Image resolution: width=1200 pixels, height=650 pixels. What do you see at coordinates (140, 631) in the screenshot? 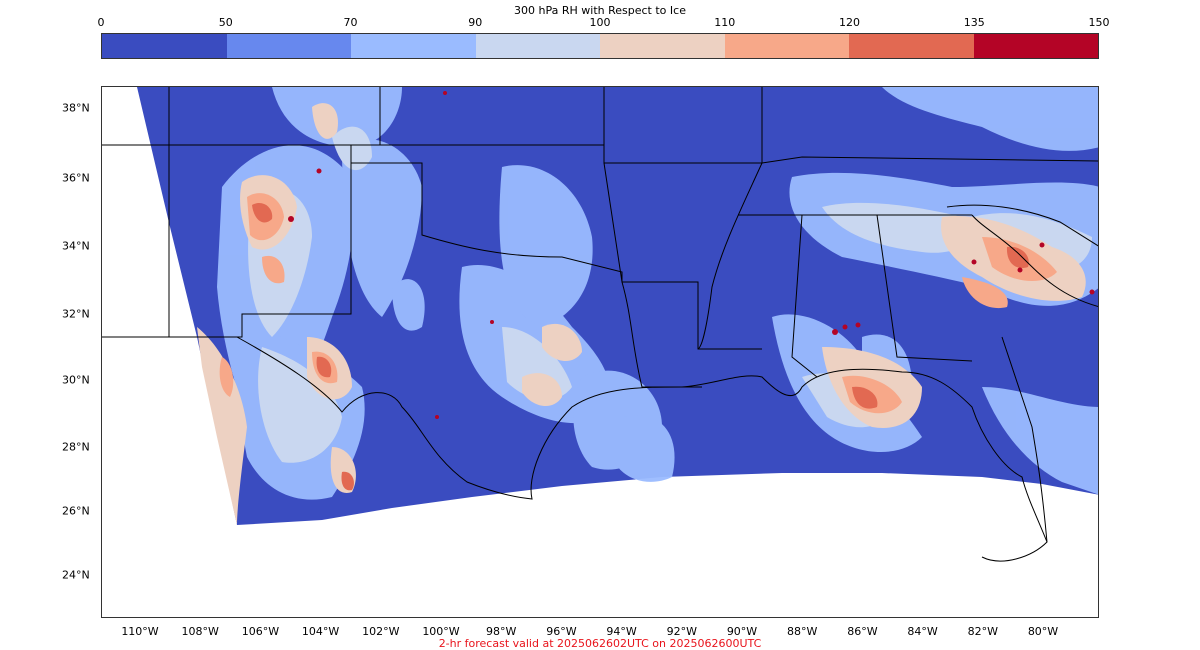
I see `longitude-label: 110°W` at bounding box center [140, 631].